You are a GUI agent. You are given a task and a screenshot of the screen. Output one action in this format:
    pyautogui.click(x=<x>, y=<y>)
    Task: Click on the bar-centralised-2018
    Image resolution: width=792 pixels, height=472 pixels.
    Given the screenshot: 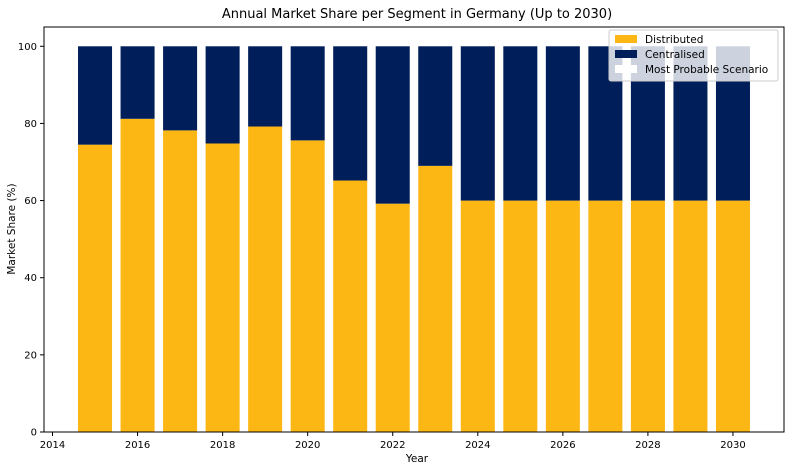 What is the action you would take?
    pyautogui.click(x=222, y=95)
    